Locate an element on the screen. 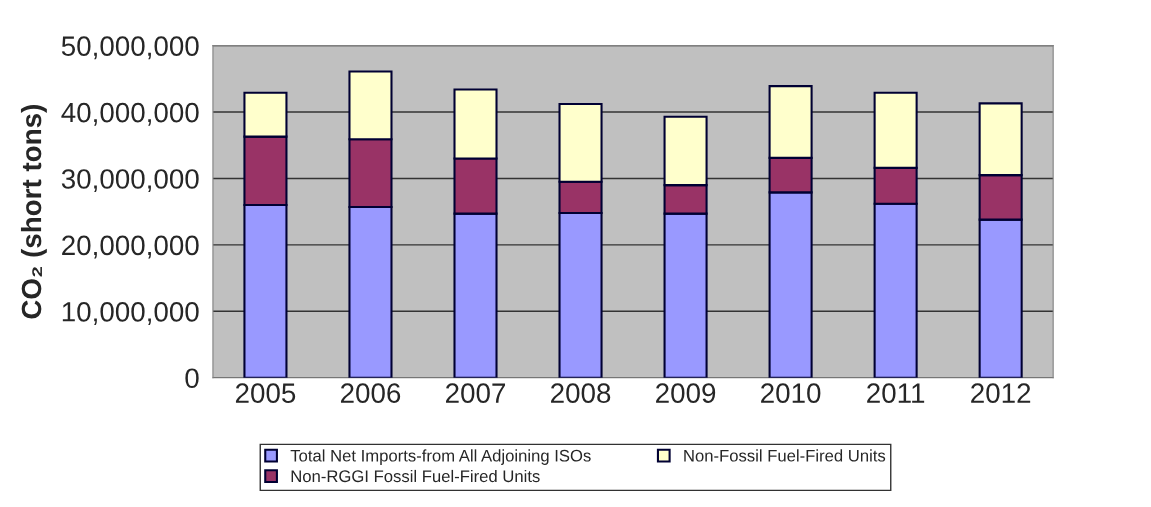 This screenshot has width=1151, height=507. y-tick-label: 40,000,000 is located at coordinates (130, 114).